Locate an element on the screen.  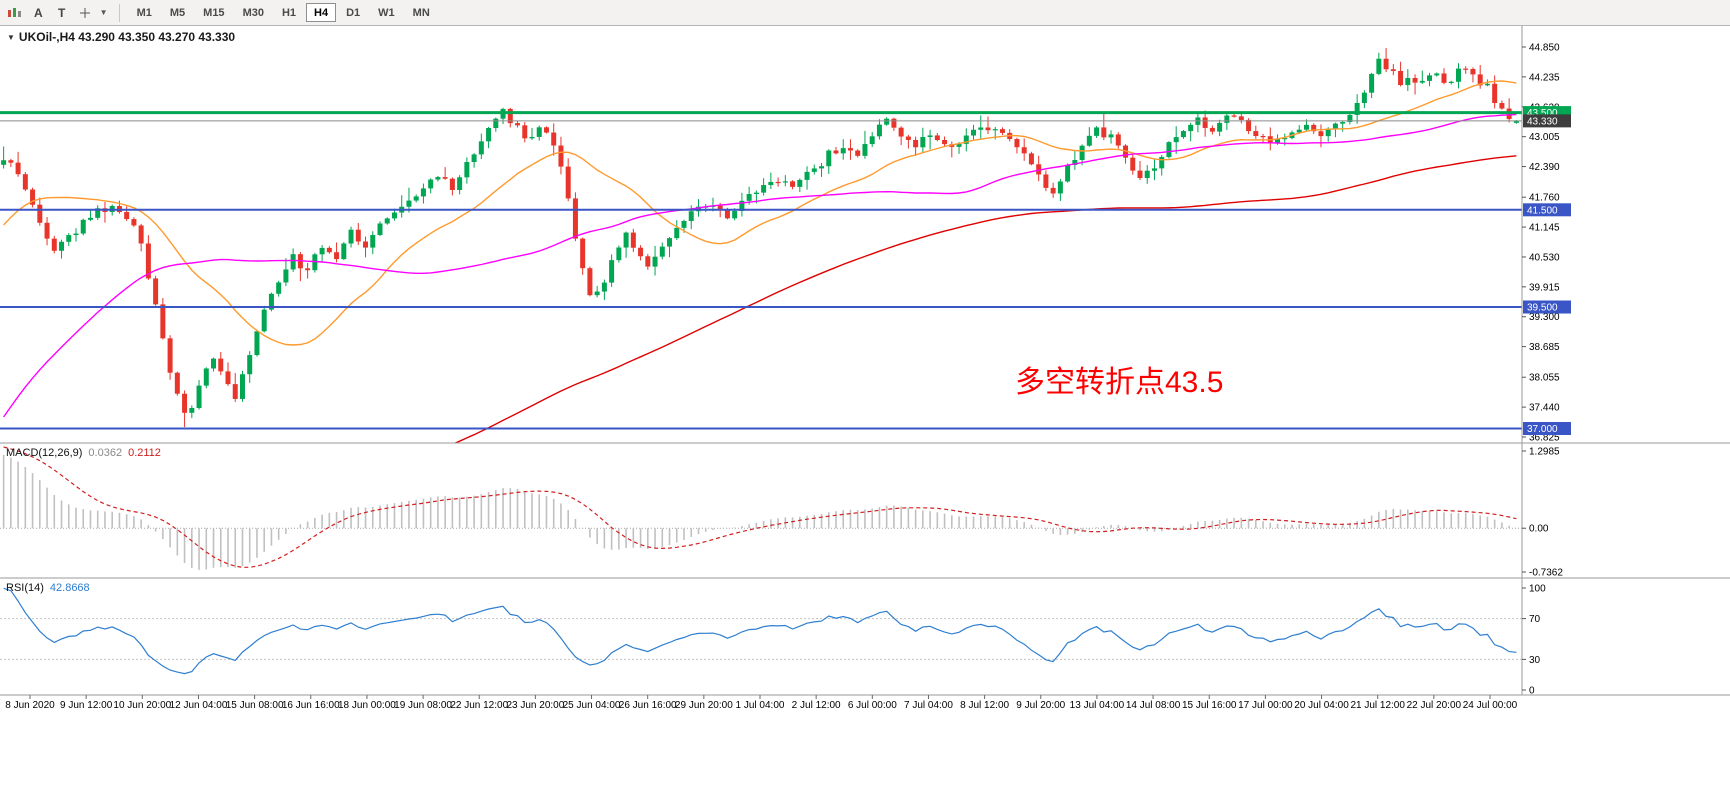
svg-text: 9 Jun 12:00 is located at coordinates (86, 705).